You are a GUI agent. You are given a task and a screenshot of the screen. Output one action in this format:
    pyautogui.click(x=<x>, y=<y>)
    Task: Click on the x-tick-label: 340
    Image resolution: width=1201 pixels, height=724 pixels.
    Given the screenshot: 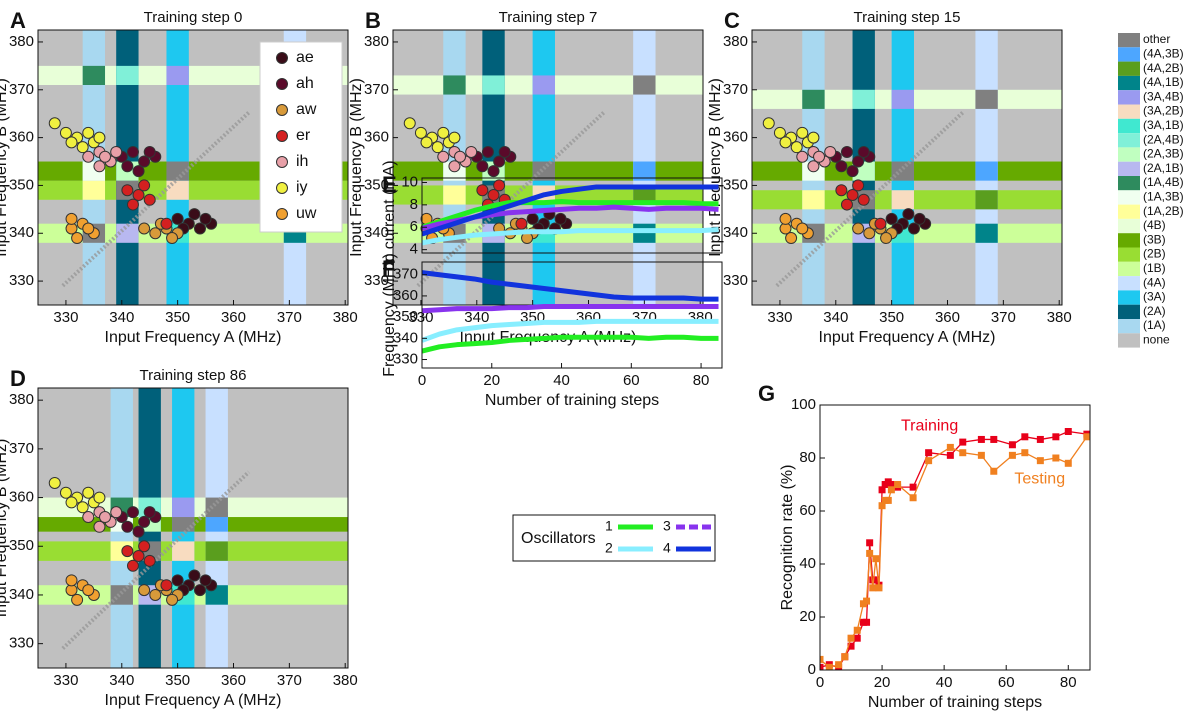 What is the action you would take?
    pyautogui.click(x=476, y=317)
    